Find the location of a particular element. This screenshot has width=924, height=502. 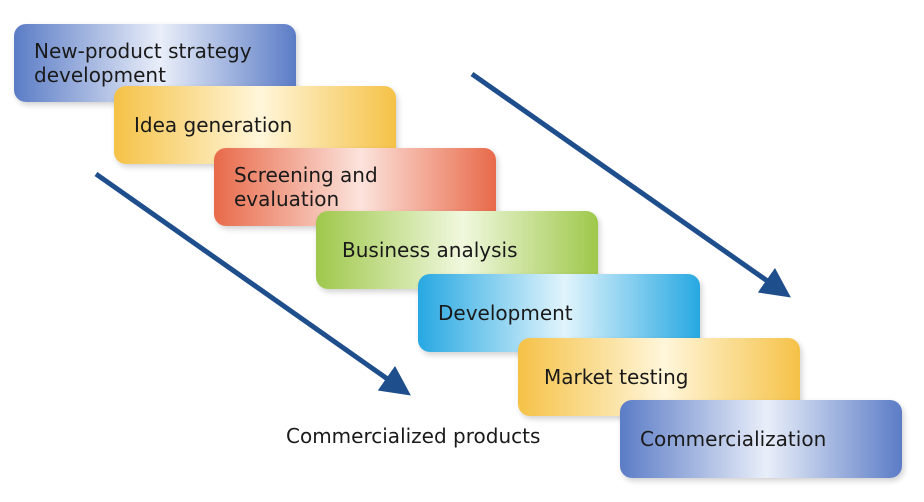

step-label: Market testing is located at coordinates (616, 377).